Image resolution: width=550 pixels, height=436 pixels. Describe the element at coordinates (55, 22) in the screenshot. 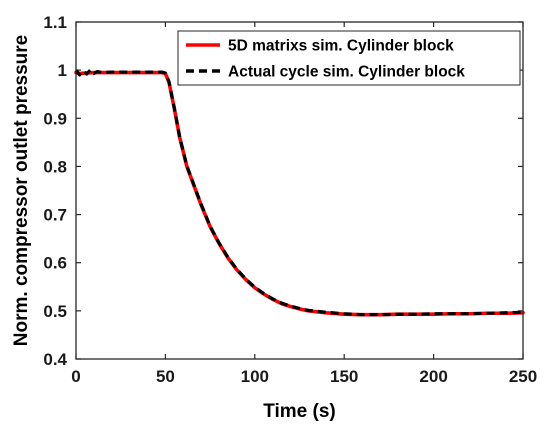

I see `y-tick-label: 1.1` at that location.